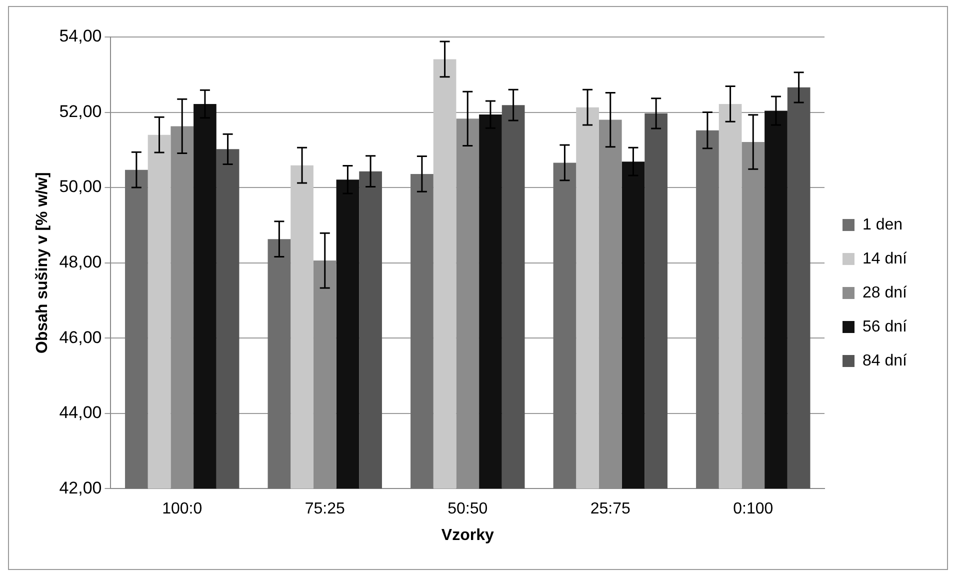 The width and height of the screenshot is (957, 578). I want to click on y-tick-label: 54,00, so click(80, 36).